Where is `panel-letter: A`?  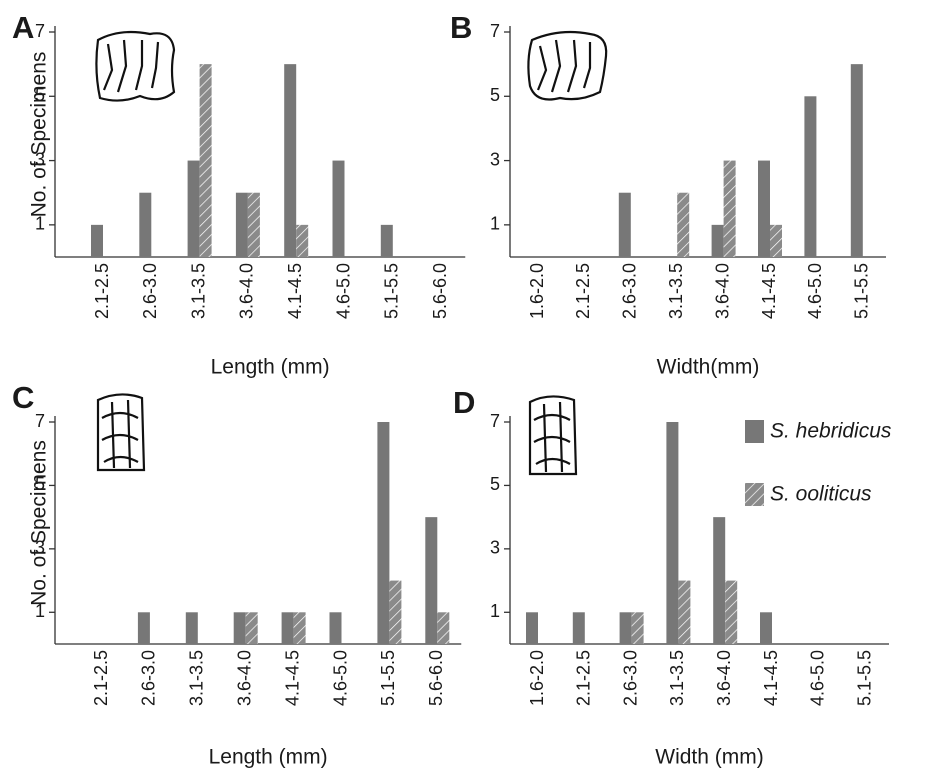 panel-letter: A is located at coordinates (23, 27).